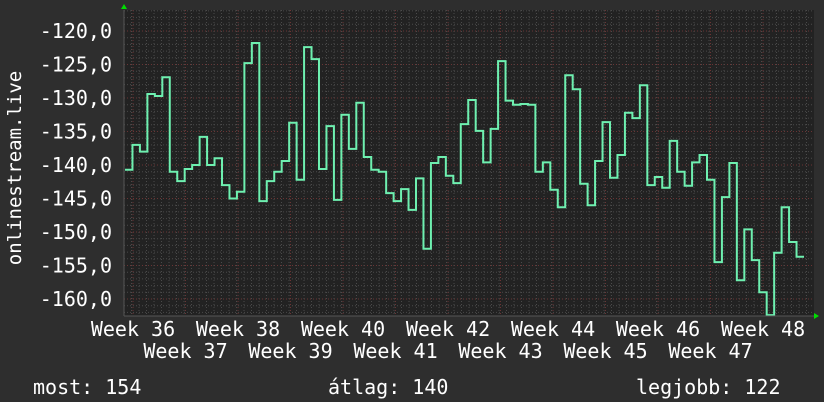  What do you see at coordinates (76, 299) in the screenshot?
I see `y-tick-label: -160,0` at bounding box center [76, 299].